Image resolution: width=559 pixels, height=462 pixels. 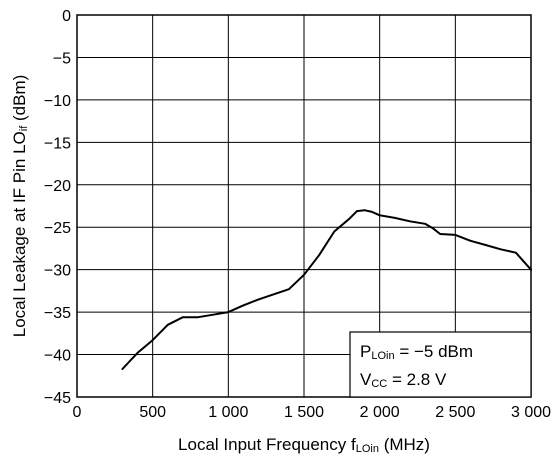 What do you see at coordinates (57, 271) in the screenshot?
I see `y-tick-label-6: −30` at bounding box center [57, 271].